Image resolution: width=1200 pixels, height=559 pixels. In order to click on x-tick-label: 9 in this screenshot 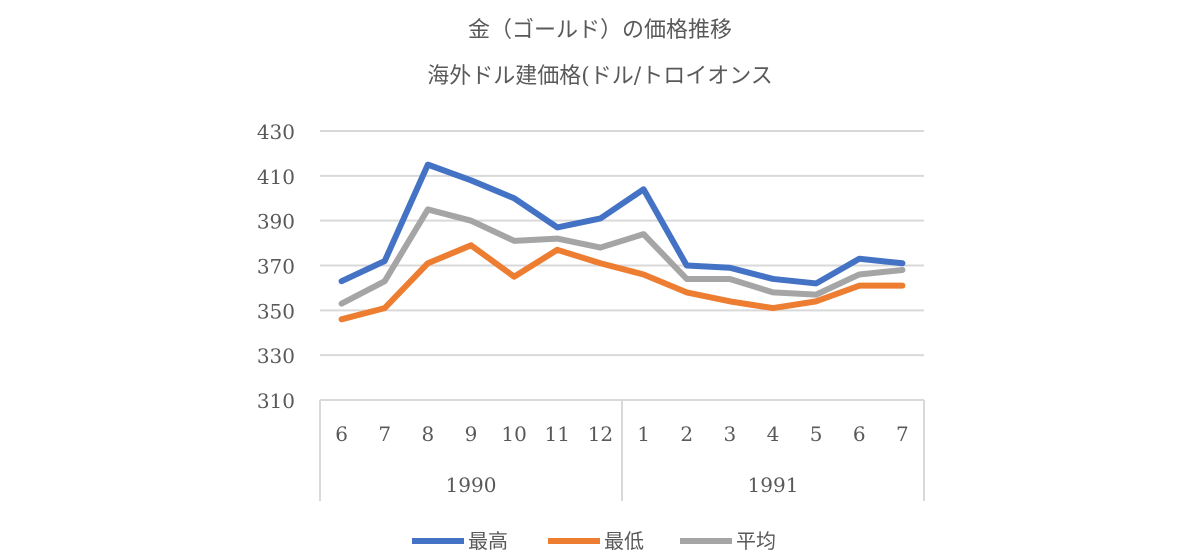, I will do `click(471, 434)`.